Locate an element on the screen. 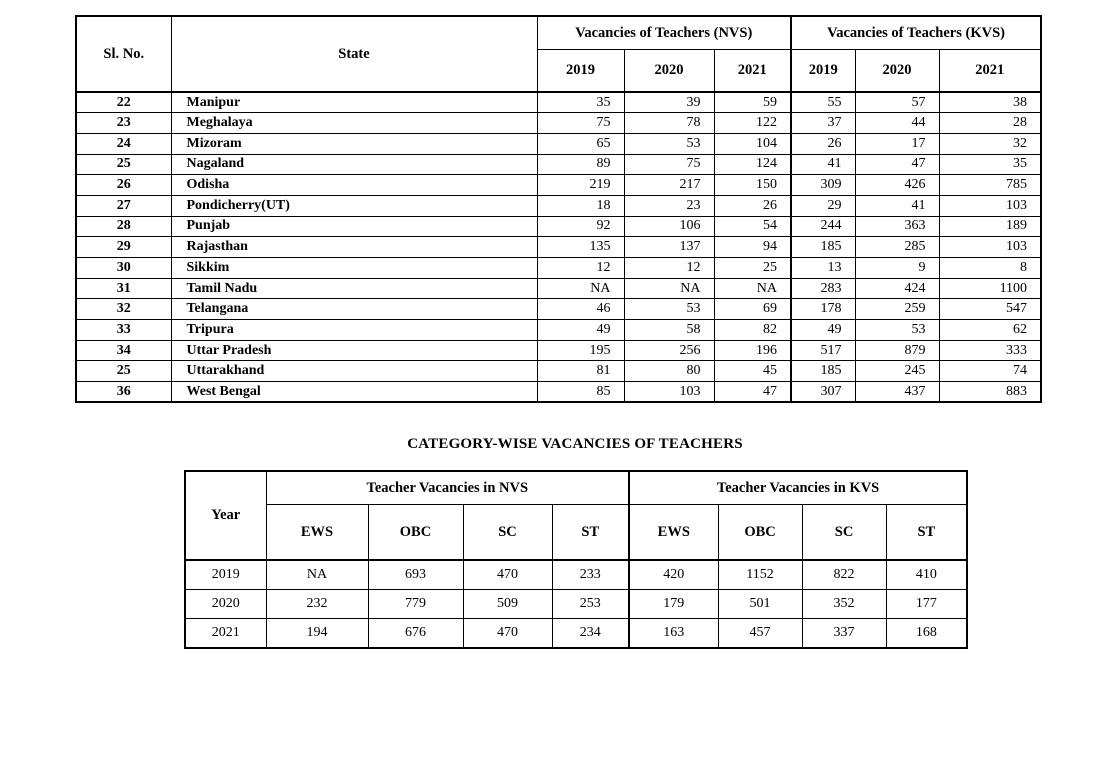  vacancy-value-cell: 46 is located at coordinates (580, 309).